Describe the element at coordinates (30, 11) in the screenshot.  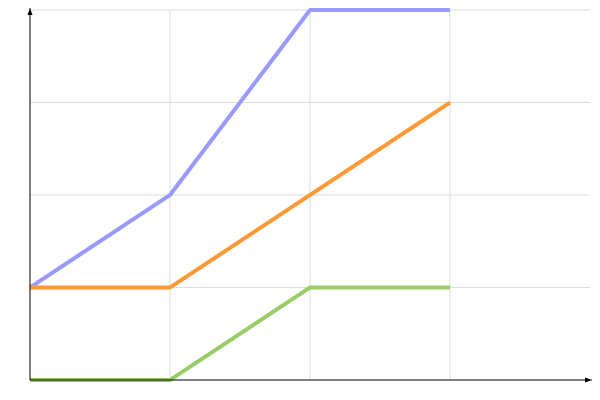
I see `y-axis-arrow-icon` at that location.